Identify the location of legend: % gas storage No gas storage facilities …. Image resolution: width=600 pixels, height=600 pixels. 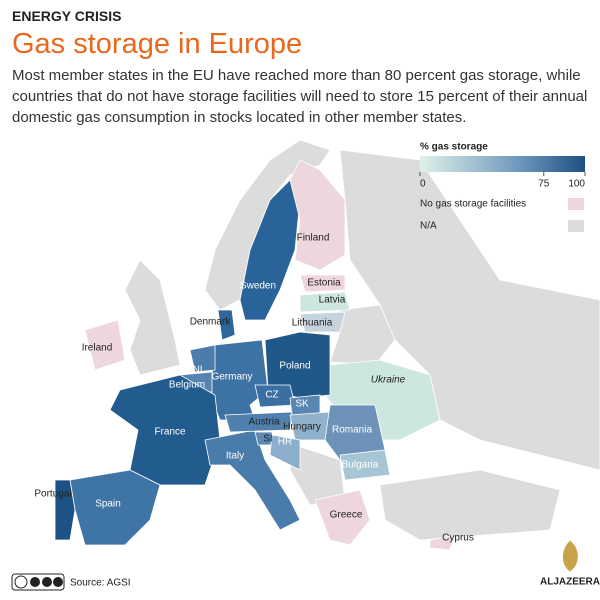
(502, 187).